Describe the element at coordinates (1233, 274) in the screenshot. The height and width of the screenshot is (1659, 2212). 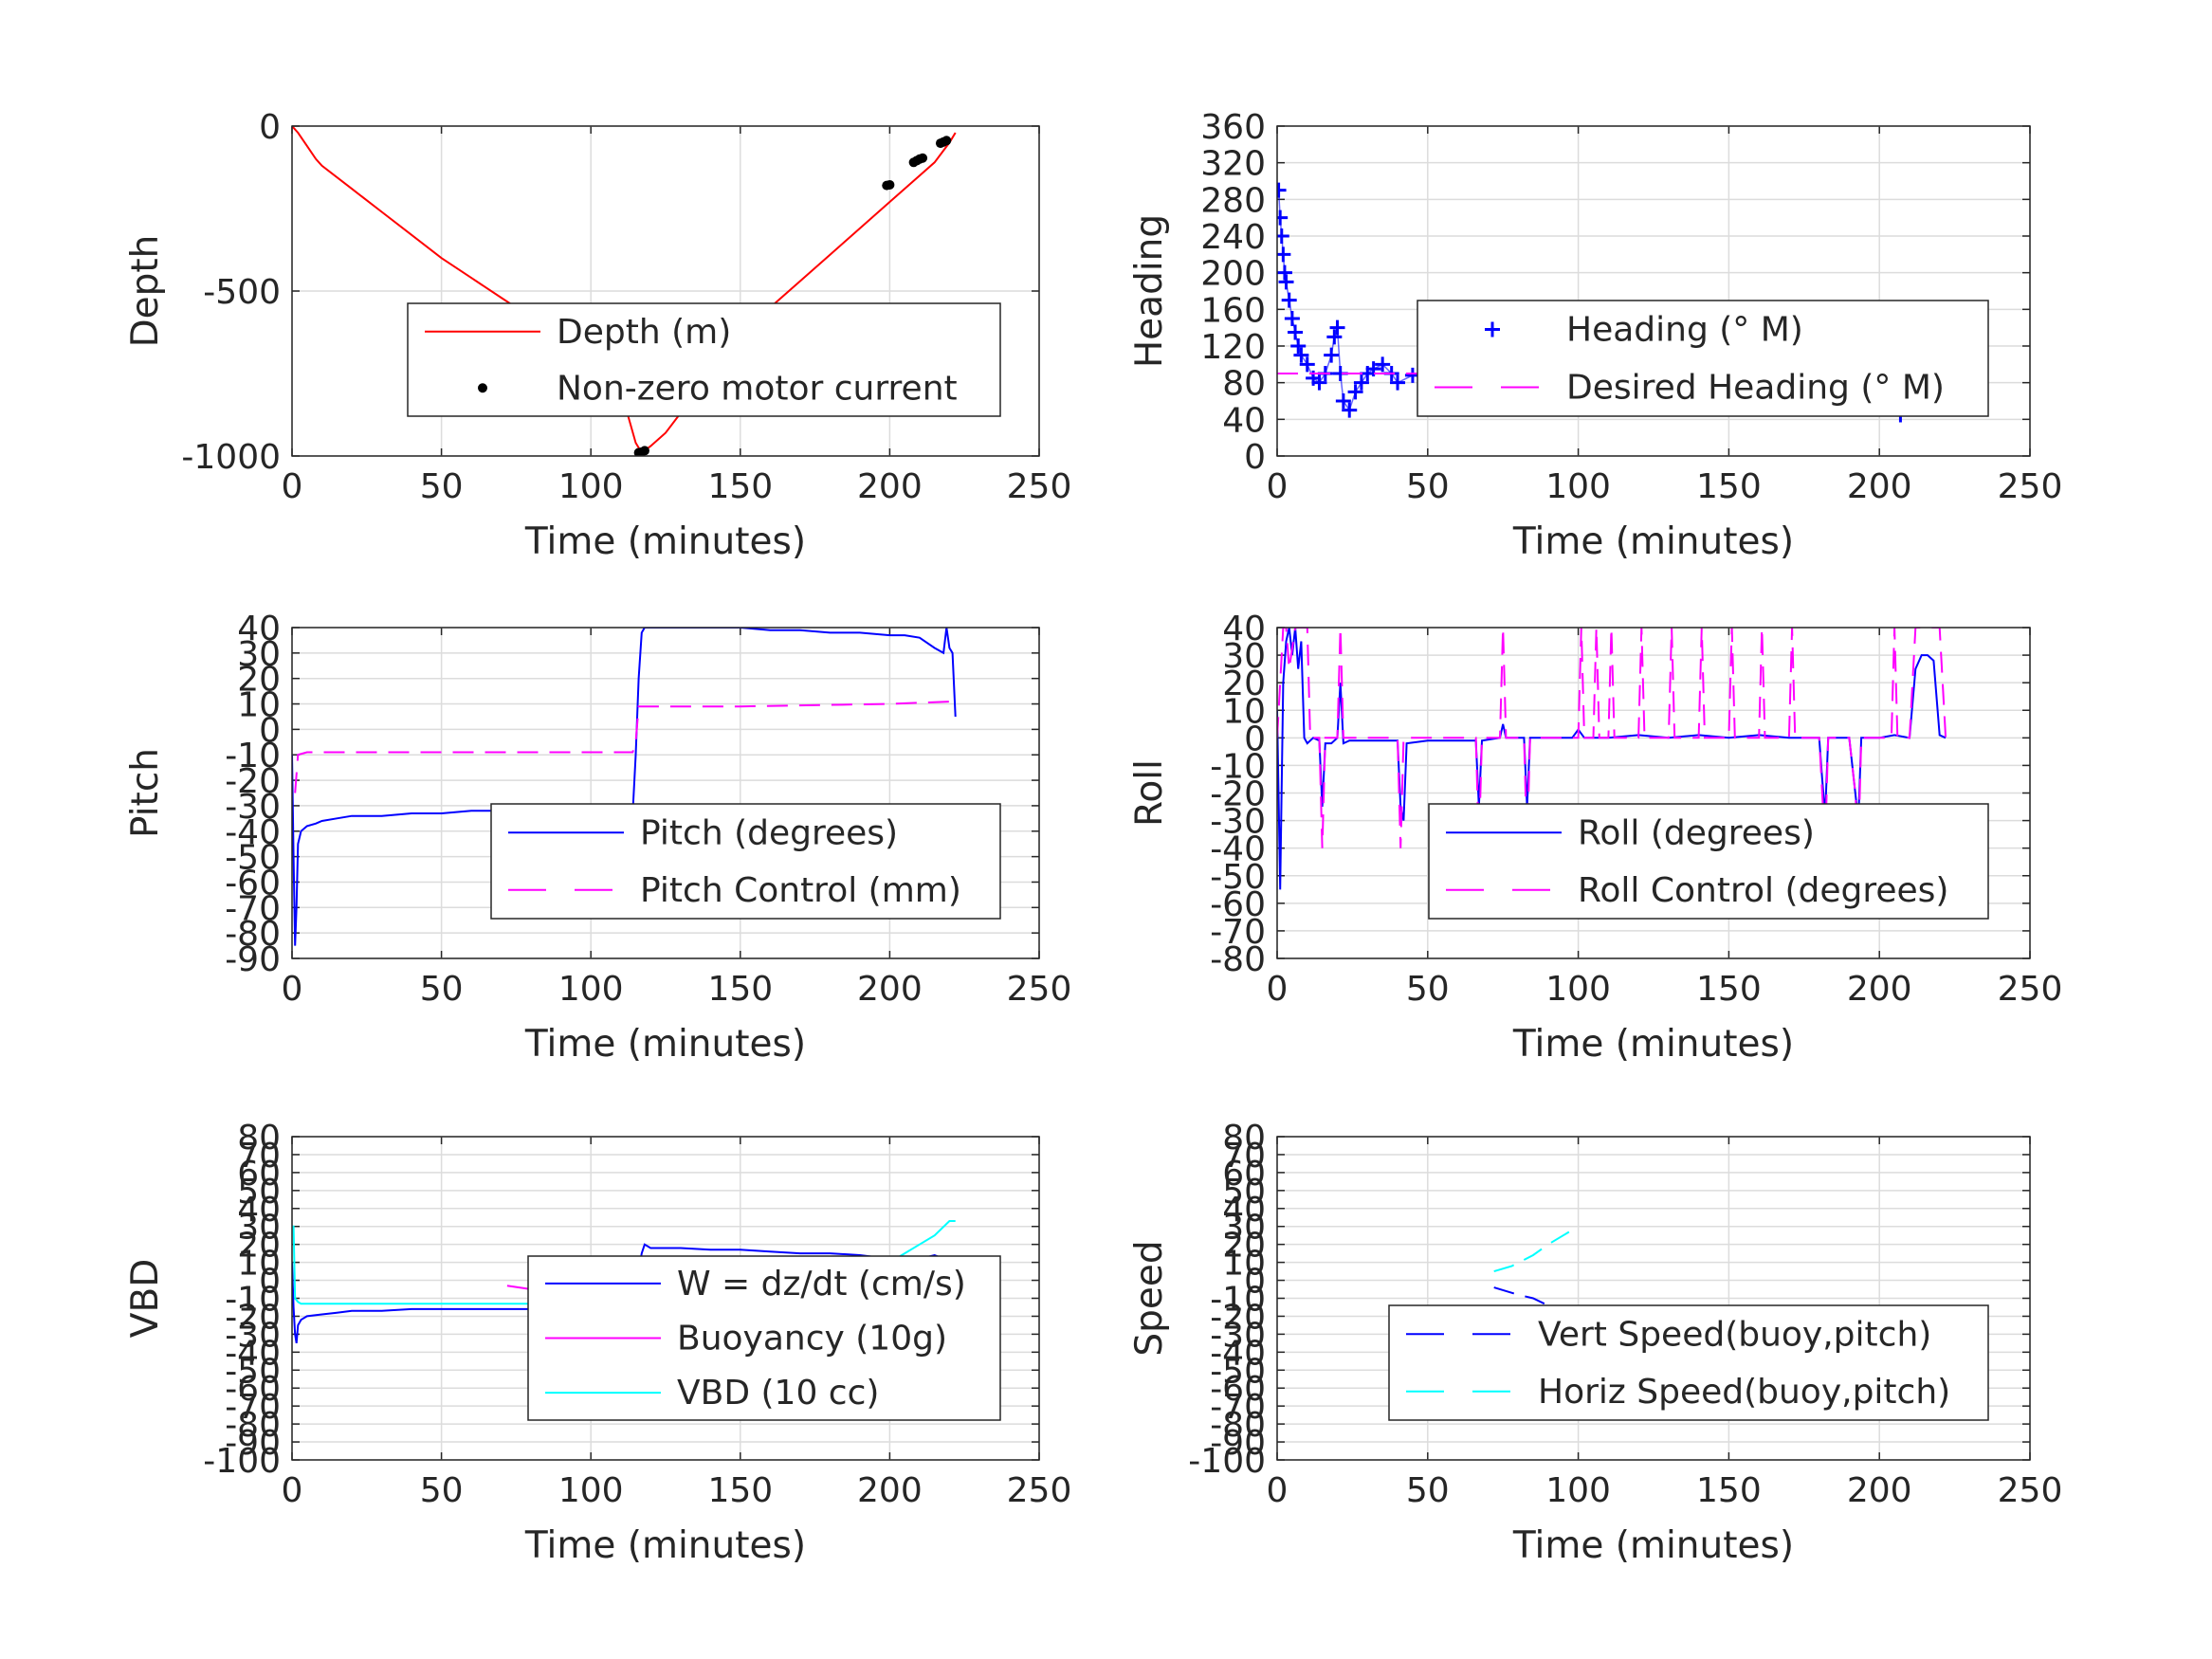
I see `y-tick-label: 200` at that location.